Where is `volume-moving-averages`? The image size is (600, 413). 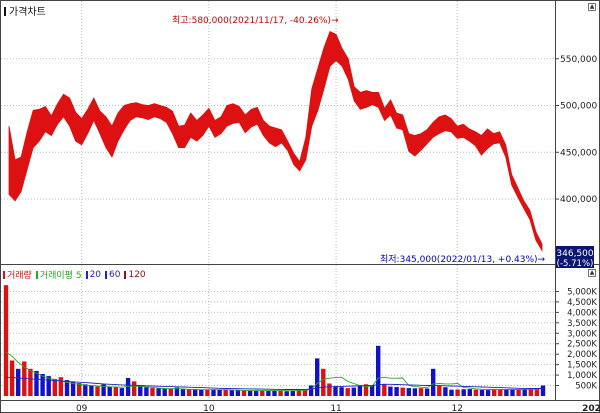 volume-moving-averages is located at coordinates (274, 371).